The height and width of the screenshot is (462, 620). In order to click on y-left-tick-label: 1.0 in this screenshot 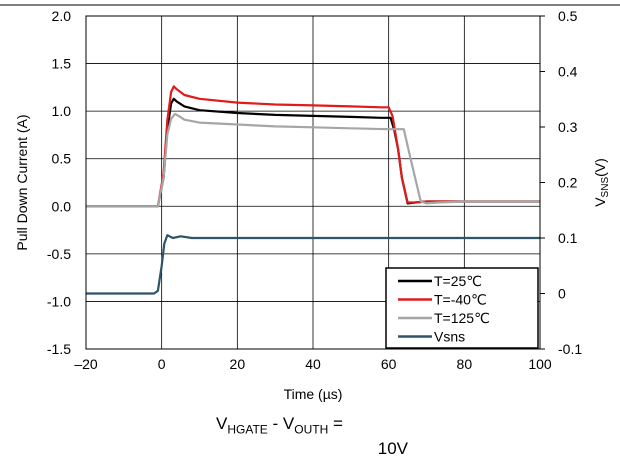, I will do `click(62, 111)`.